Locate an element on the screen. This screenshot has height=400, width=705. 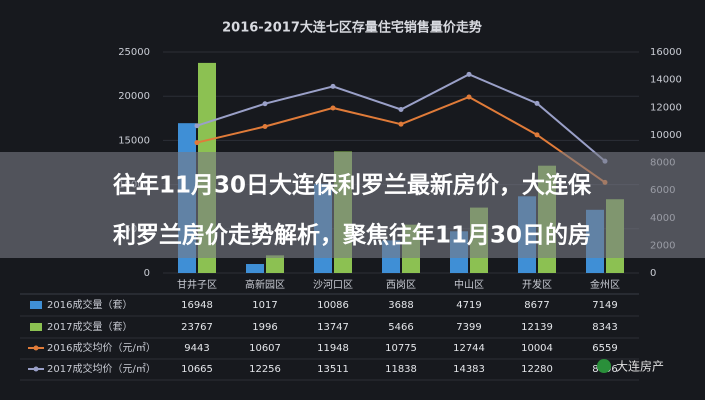
y2-tick-label: 12000 is located at coordinates (666, 107).